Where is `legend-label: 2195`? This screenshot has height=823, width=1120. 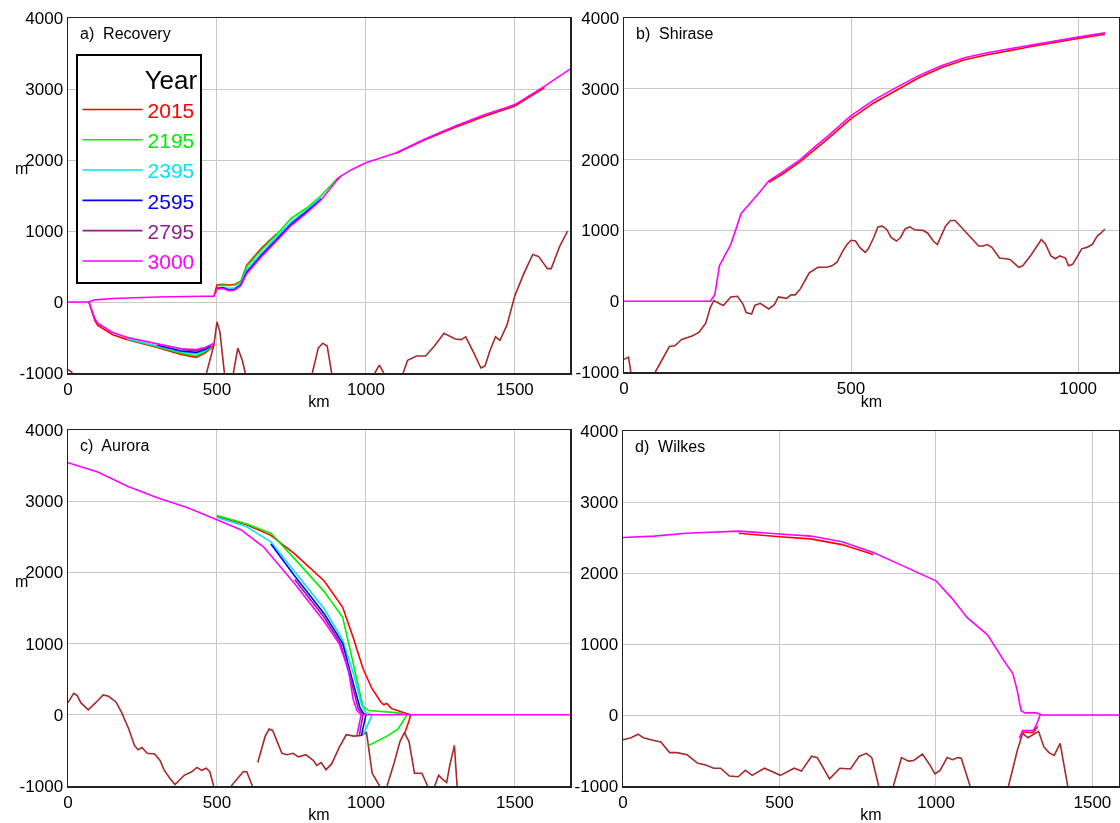 legend-label: 2195 is located at coordinates (171, 140).